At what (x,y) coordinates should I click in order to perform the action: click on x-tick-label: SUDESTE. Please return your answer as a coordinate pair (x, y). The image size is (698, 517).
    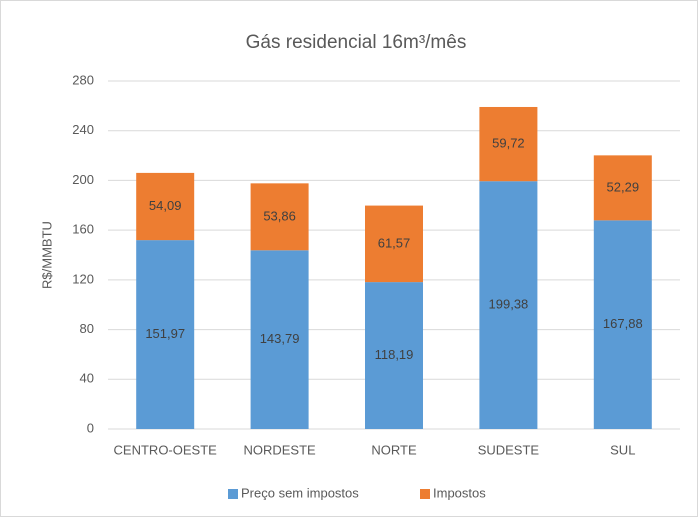
    Looking at the image, I should click on (509, 449).